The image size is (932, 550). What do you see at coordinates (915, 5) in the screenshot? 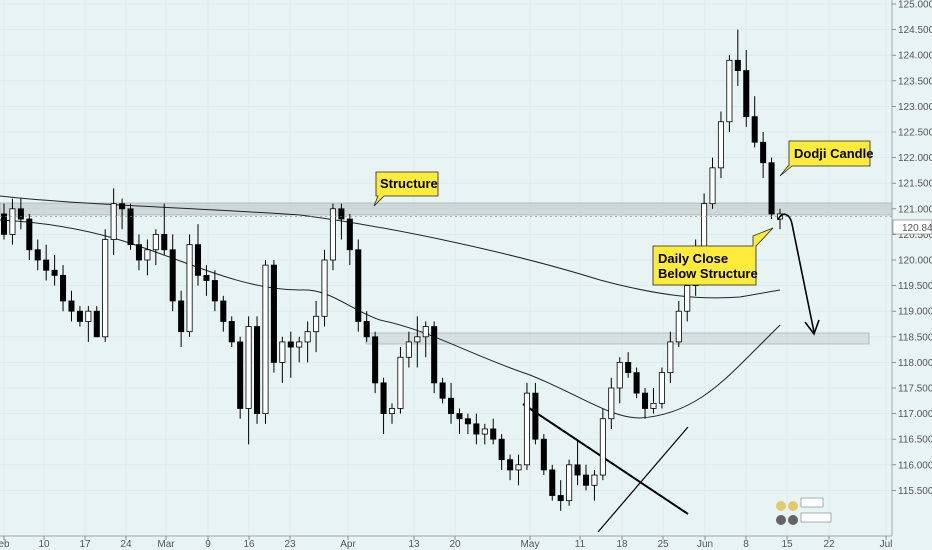
I see `price-tick-label: 125.000` at bounding box center [915, 5].